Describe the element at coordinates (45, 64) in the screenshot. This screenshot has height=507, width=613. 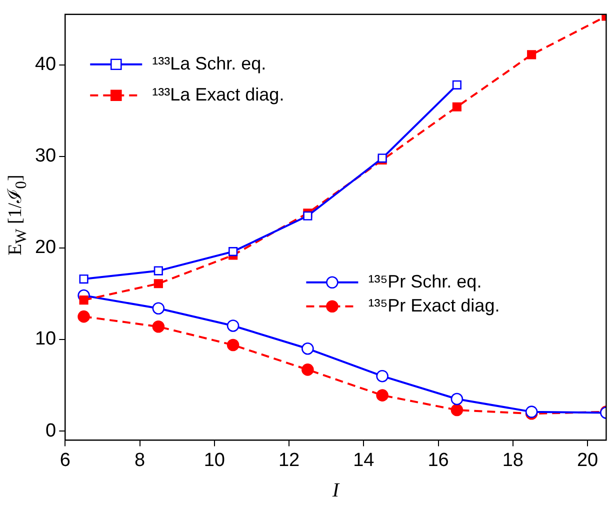
I see `y-tick-label: 40` at that location.